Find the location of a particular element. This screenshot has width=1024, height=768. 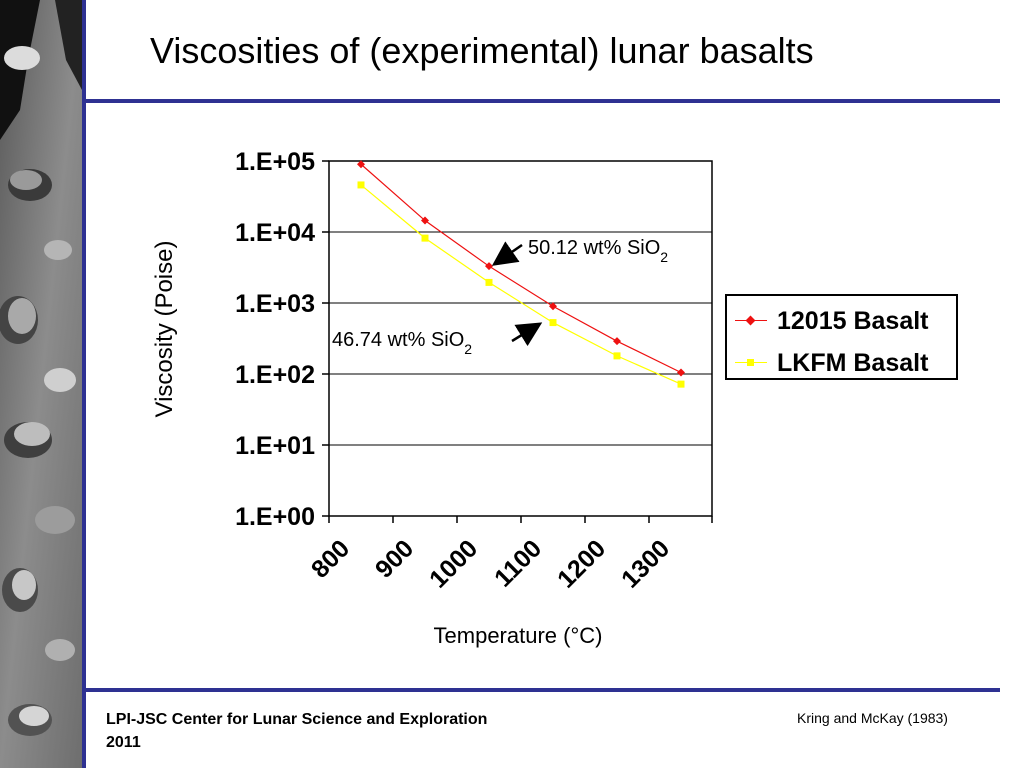

x-tick-label: 1300 is located at coordinates (645, 563).